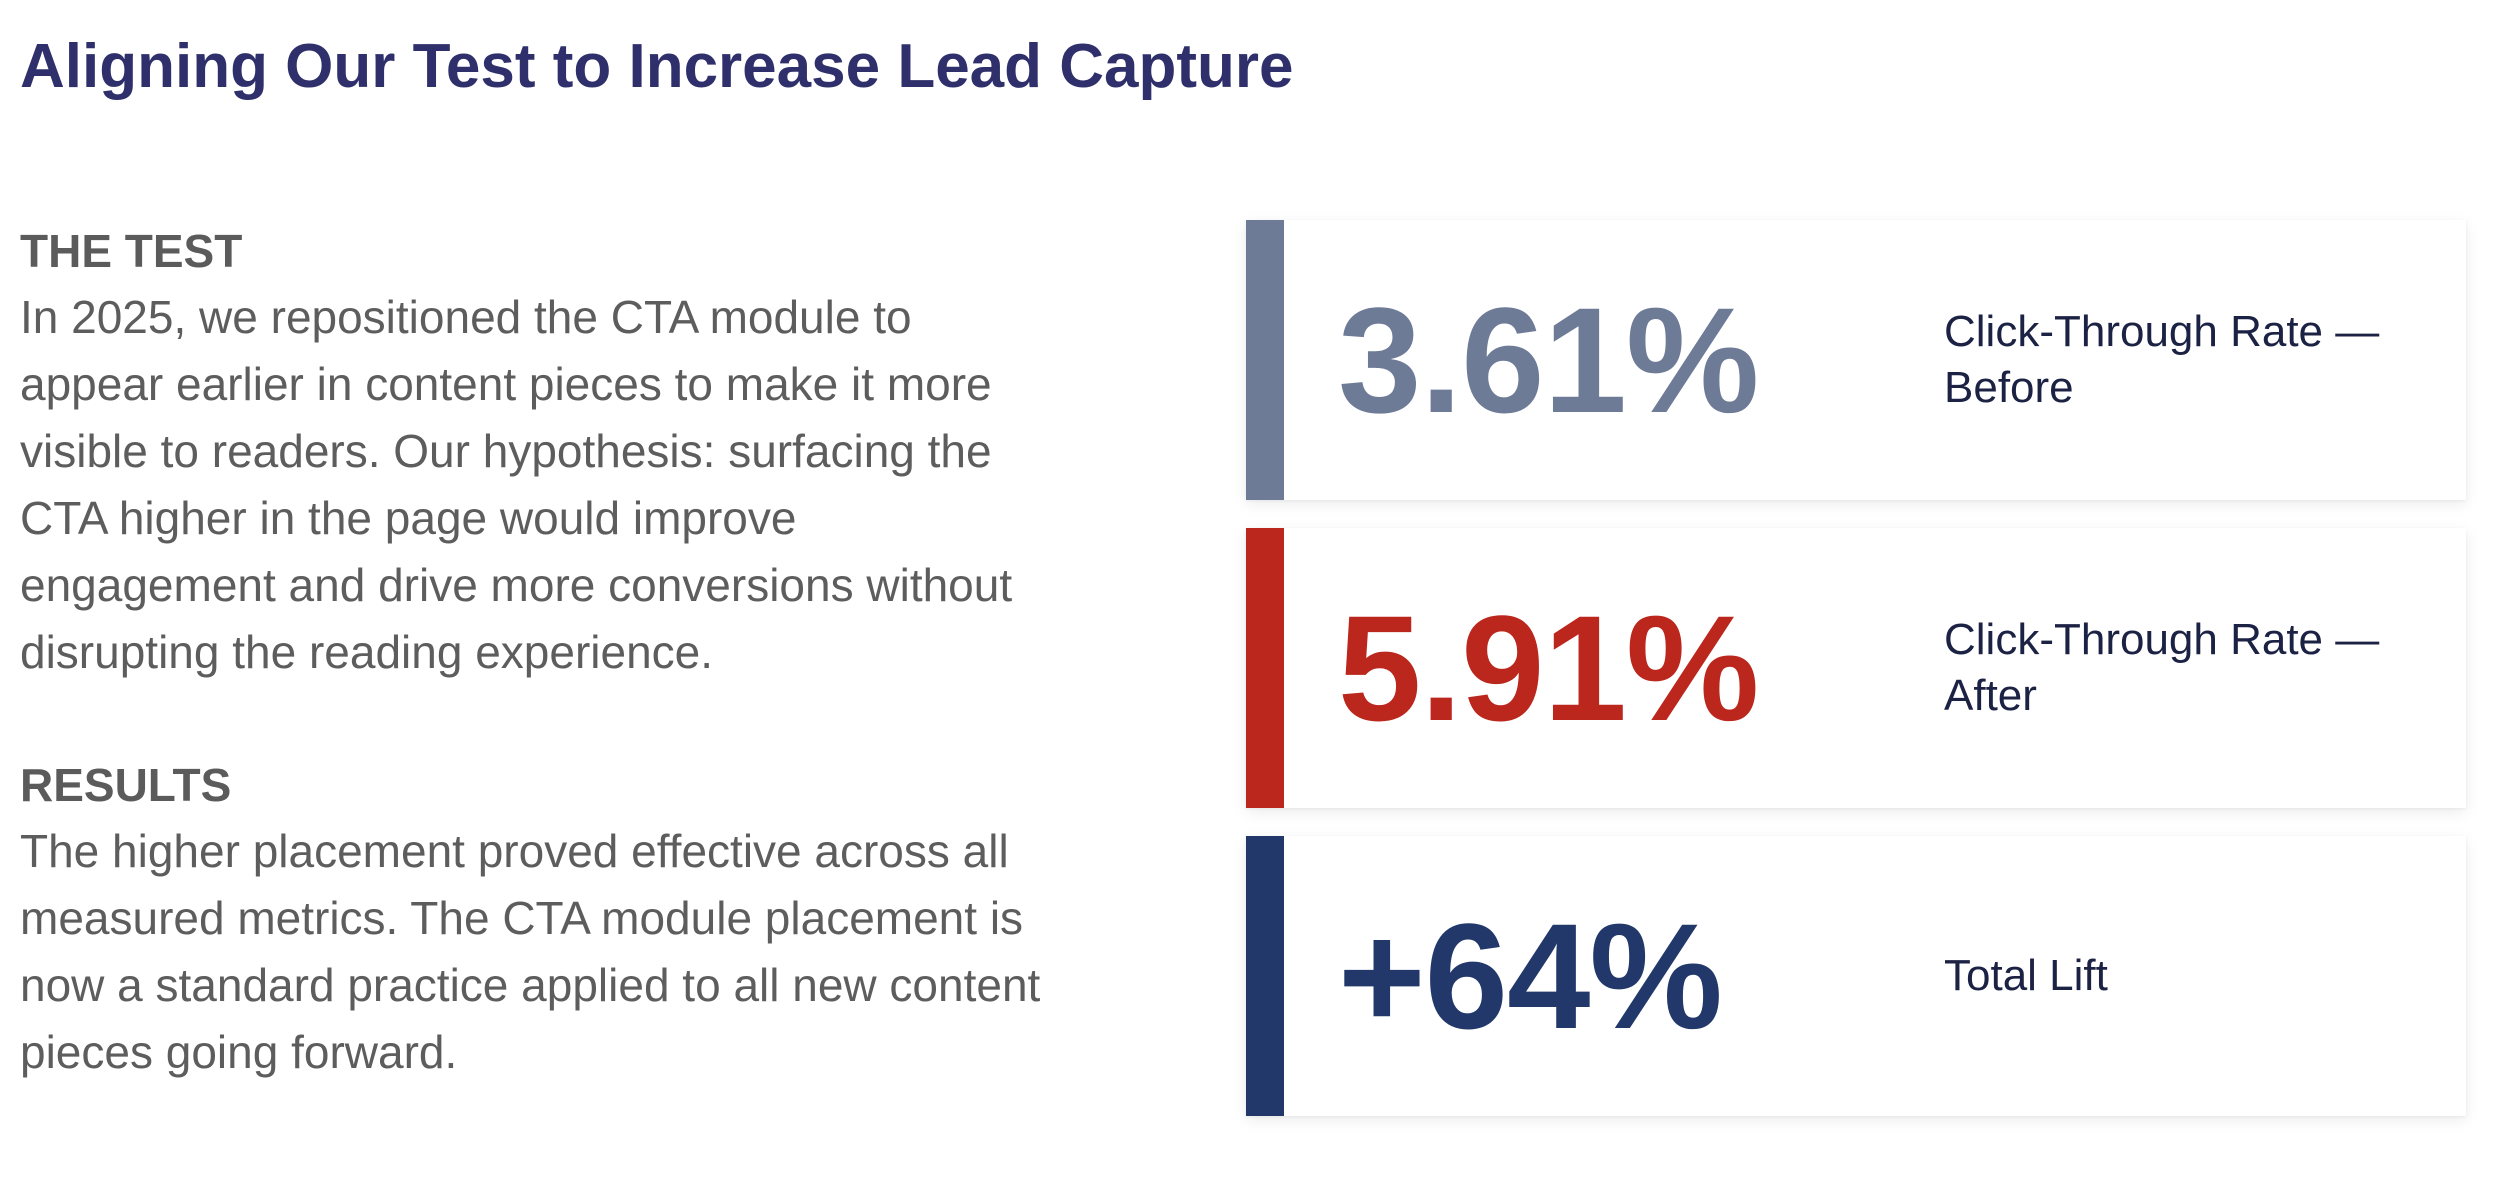  What do you see at coordinates (2026, 975) in the screenshot?
I see `stat-label: Total Lift` at bounding box center [2026, 975].